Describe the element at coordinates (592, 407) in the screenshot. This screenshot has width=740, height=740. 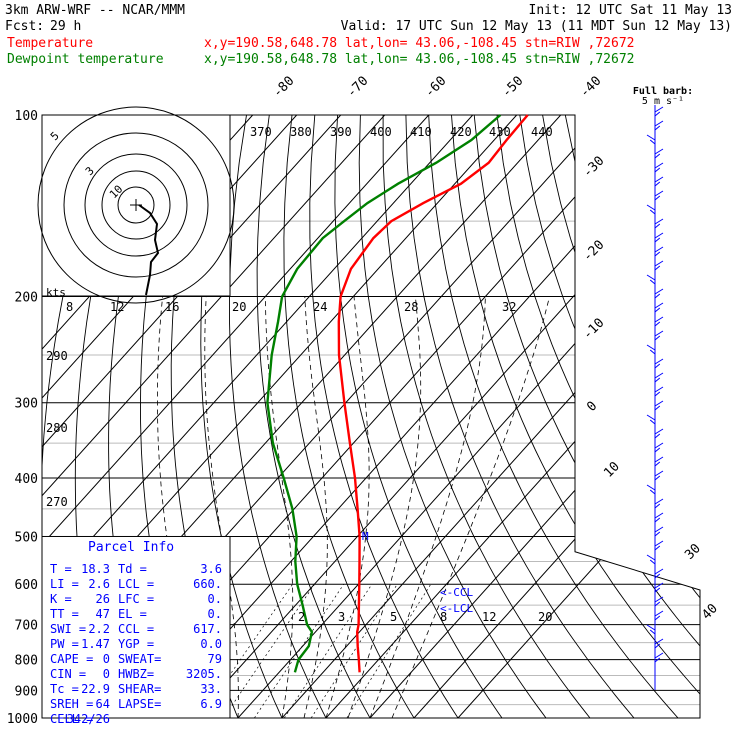
I see `isotherm-label: 0` at that location.